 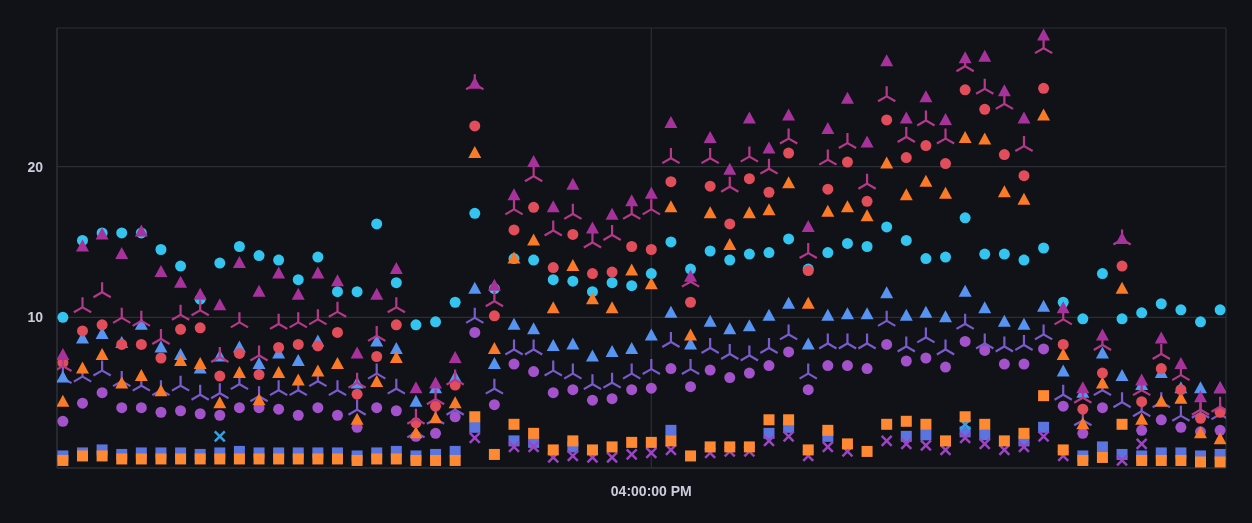 What do you see at coordinates (35, 317) in the screenshot?
I see `y-tick-label: 10` at bounding box center [35, 317].